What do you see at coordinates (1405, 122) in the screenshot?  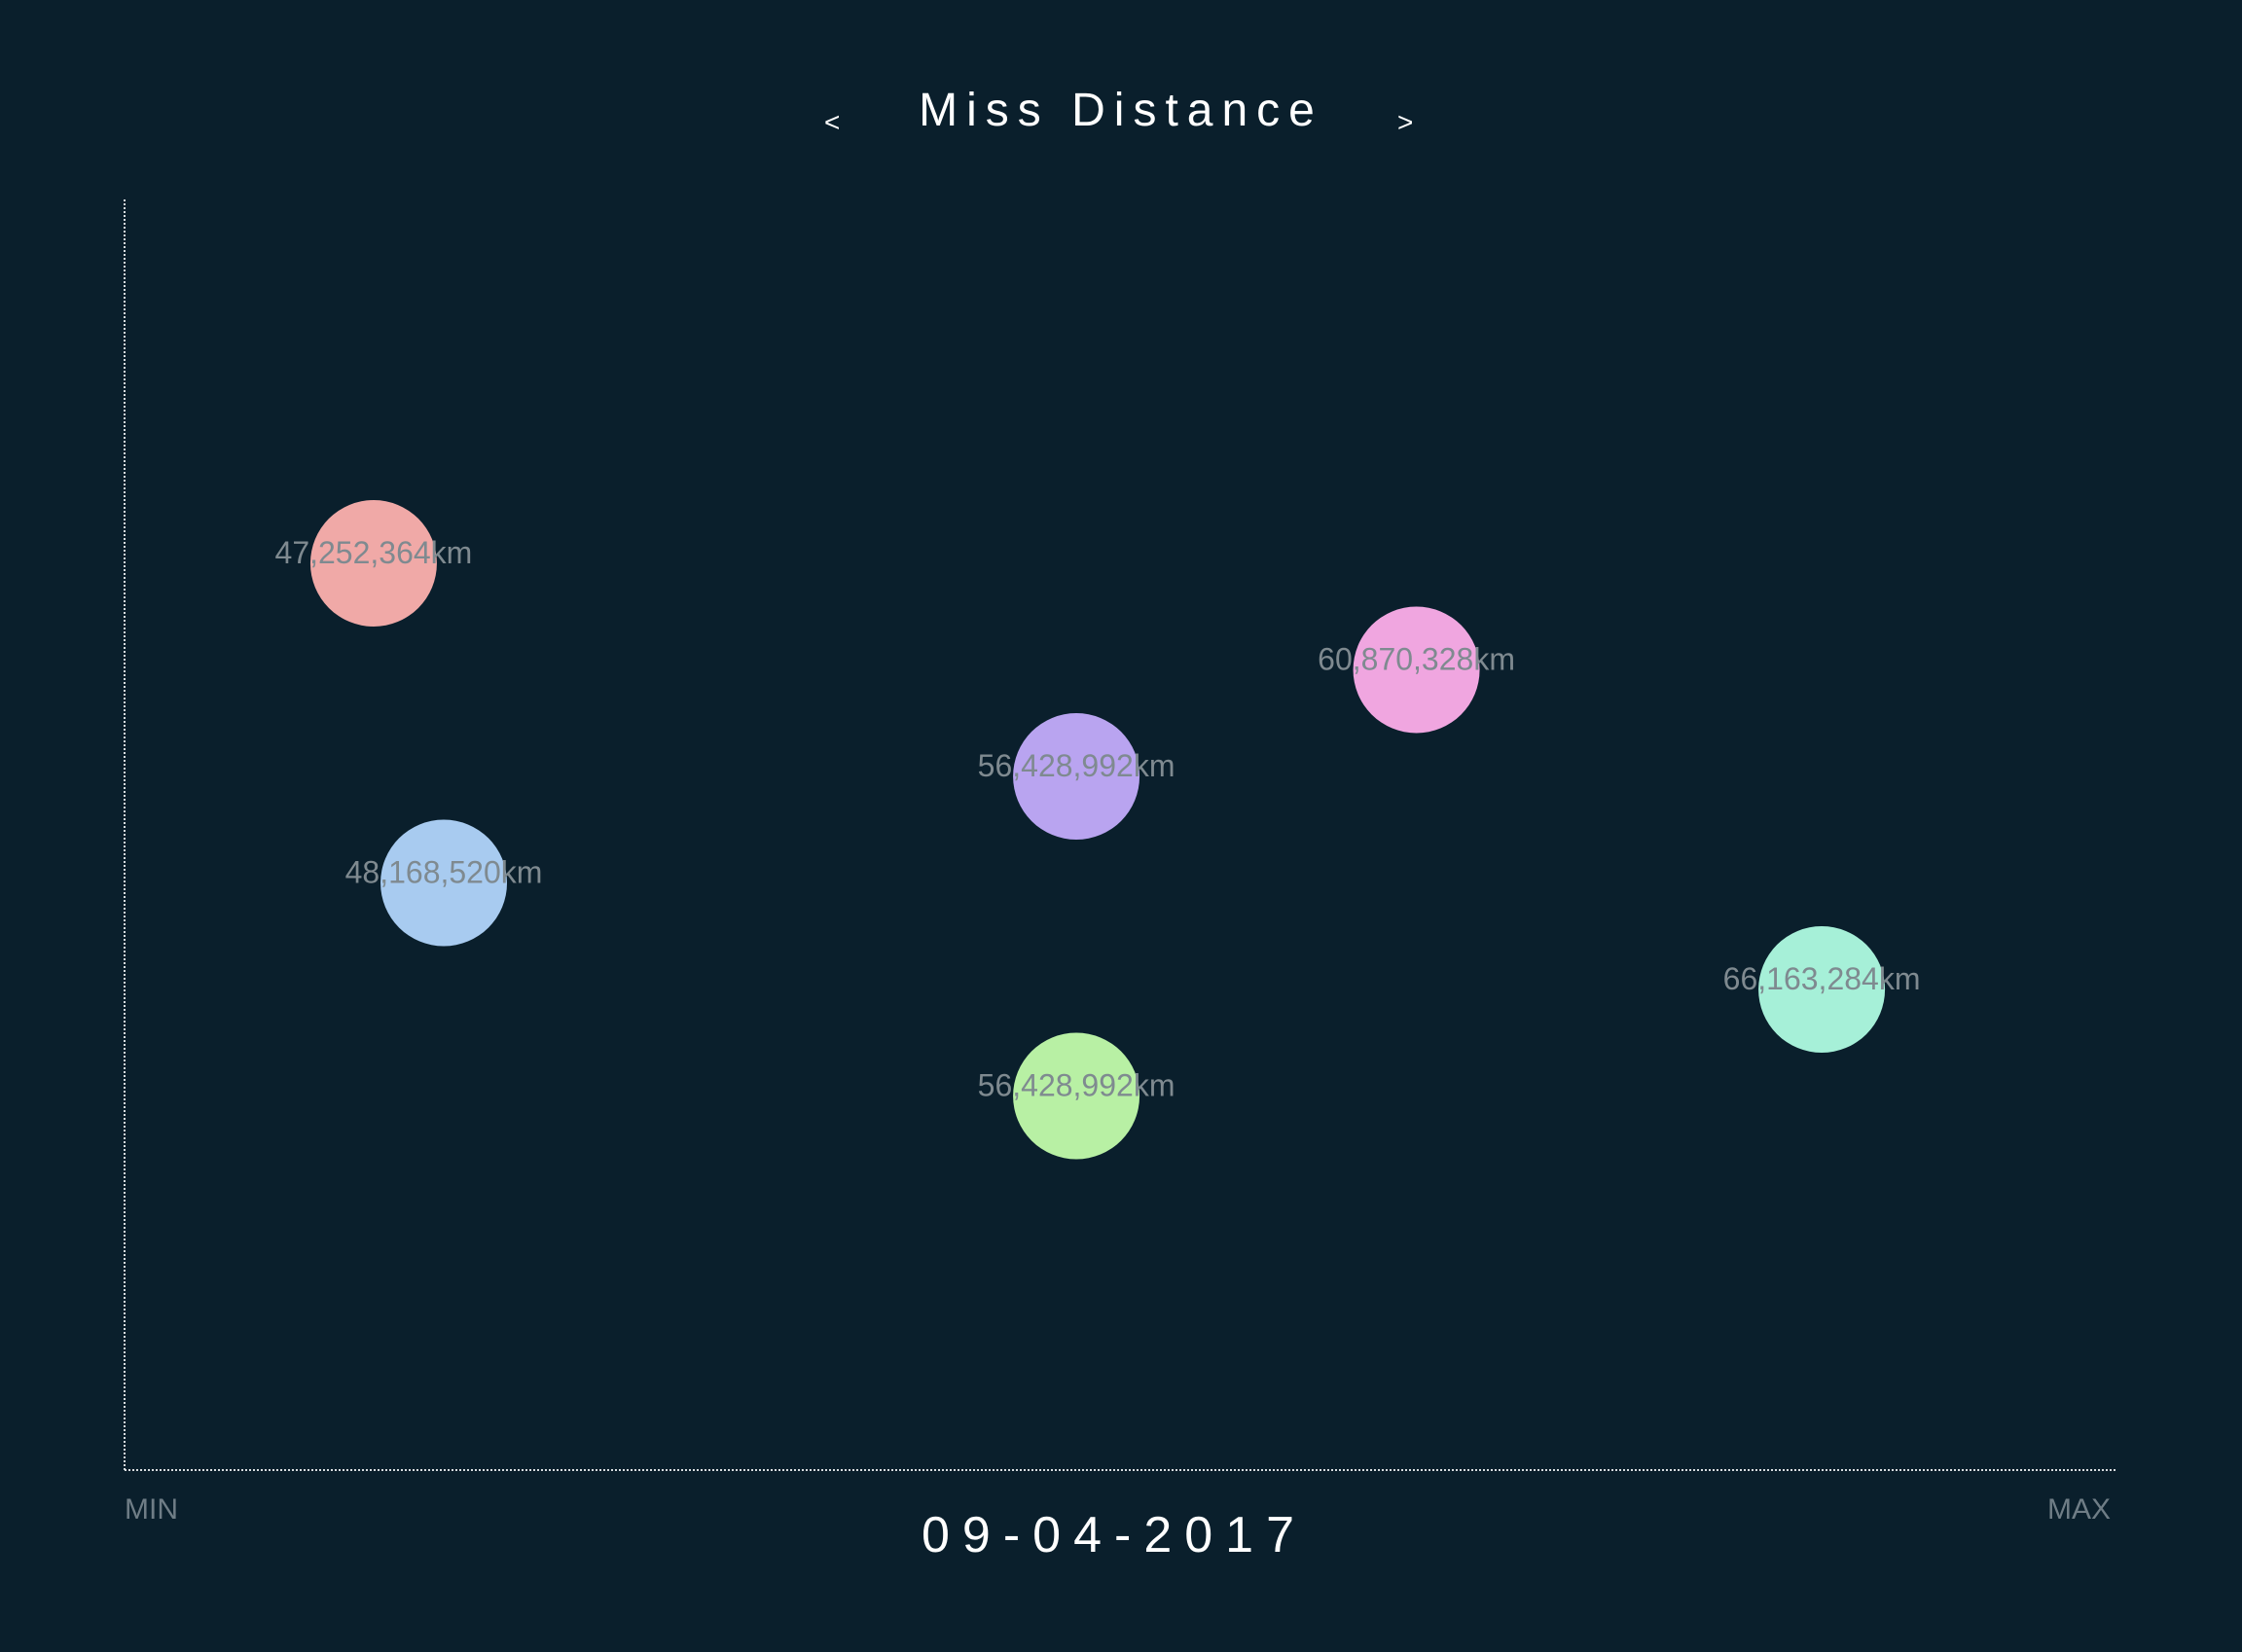 I see `next-date-button: >` at bounding box center [1405, 122].